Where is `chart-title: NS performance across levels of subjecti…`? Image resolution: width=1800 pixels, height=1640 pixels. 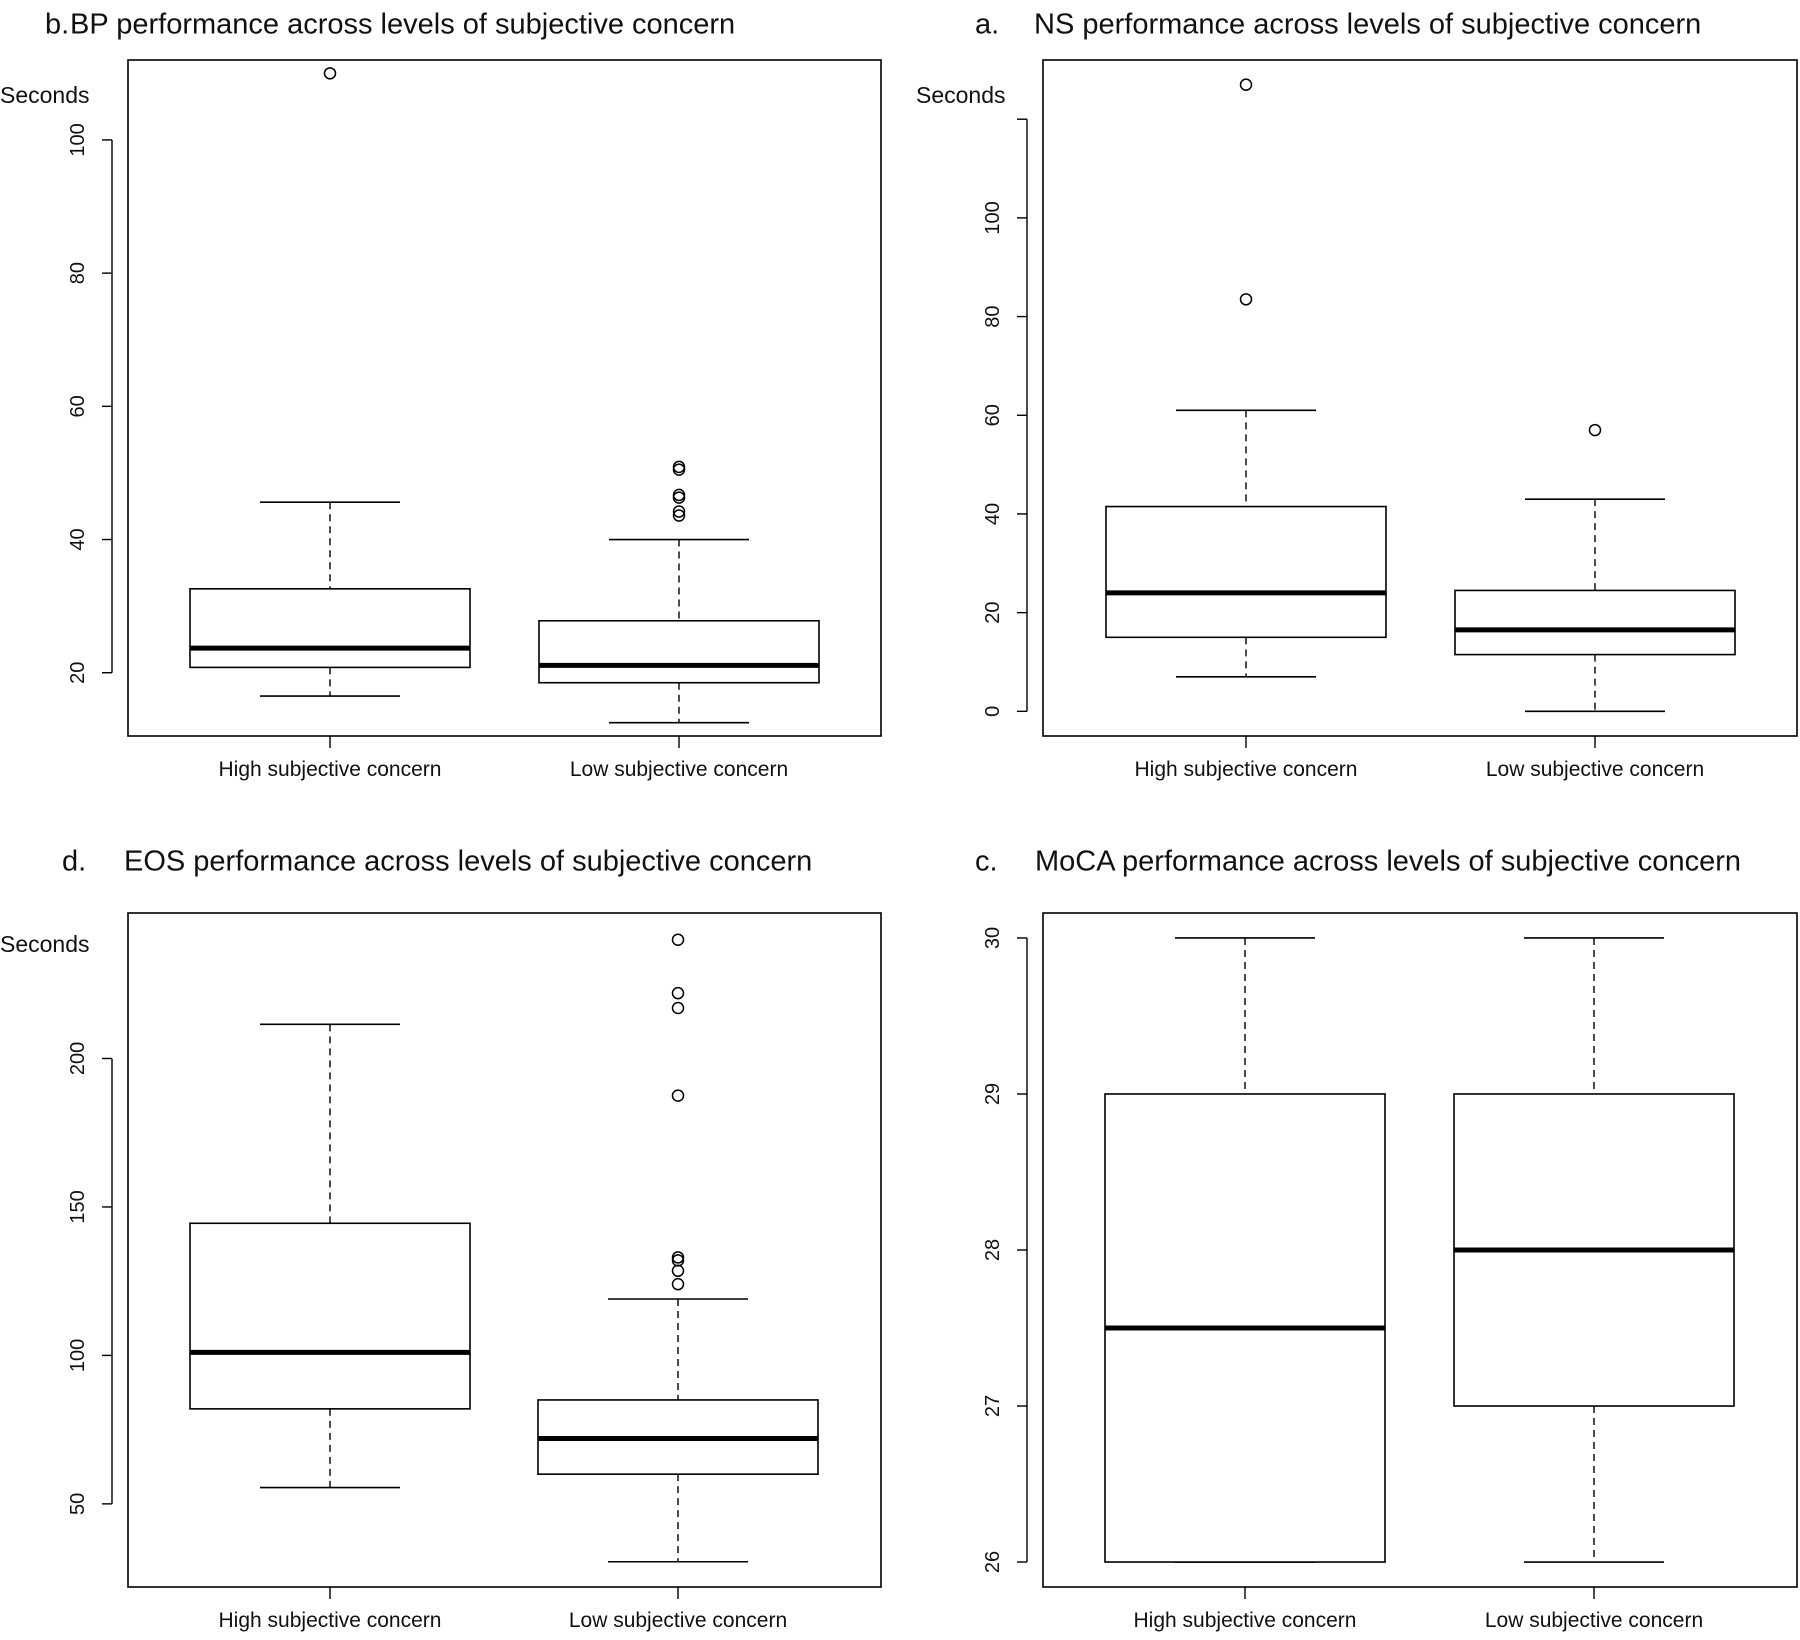 chart-title: NS performance across levels of subjecti… is located at coordinates (1367, 25).